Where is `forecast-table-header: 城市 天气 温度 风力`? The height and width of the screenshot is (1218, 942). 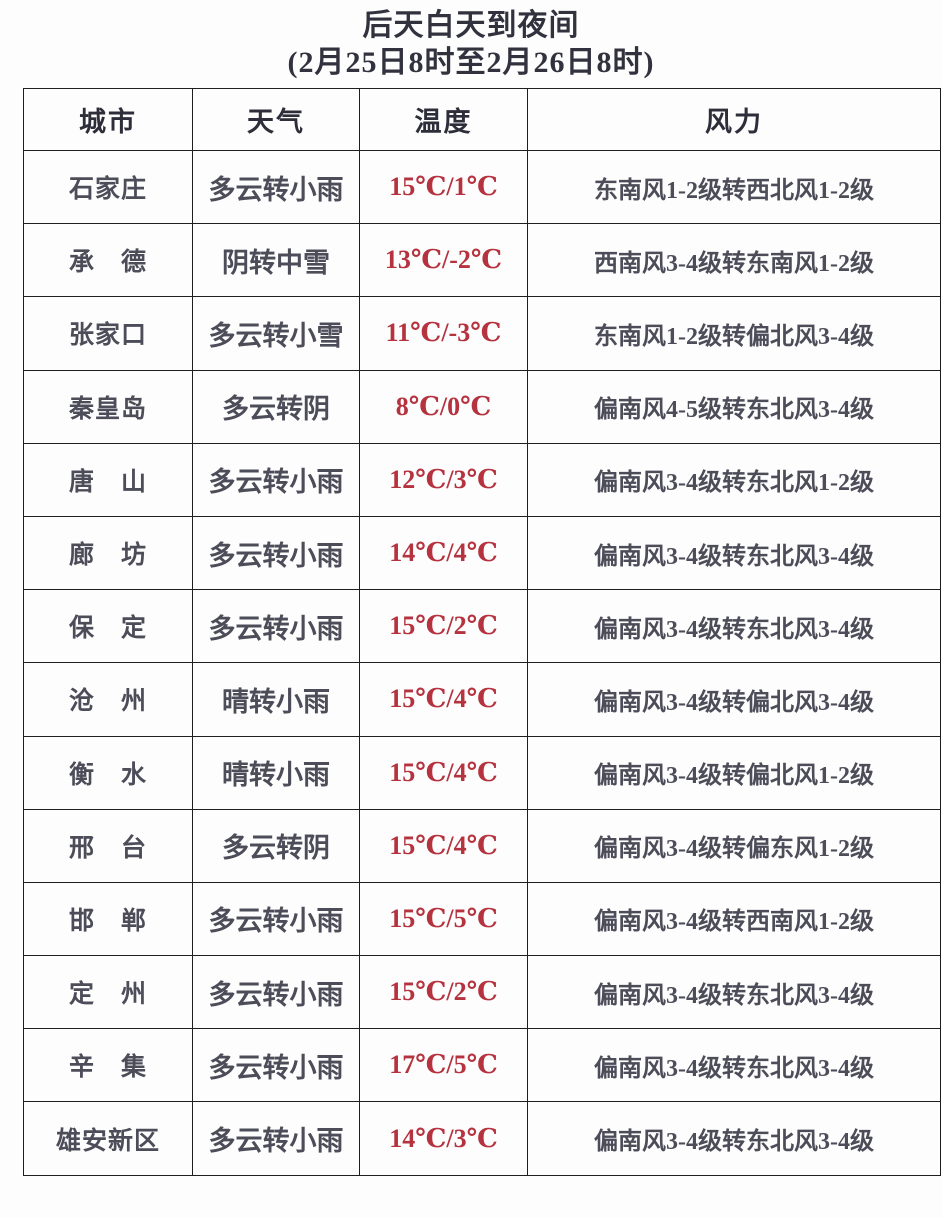
forecast-table-header: 城市 天气 温度 风力 is located at coordinates (482, 119).